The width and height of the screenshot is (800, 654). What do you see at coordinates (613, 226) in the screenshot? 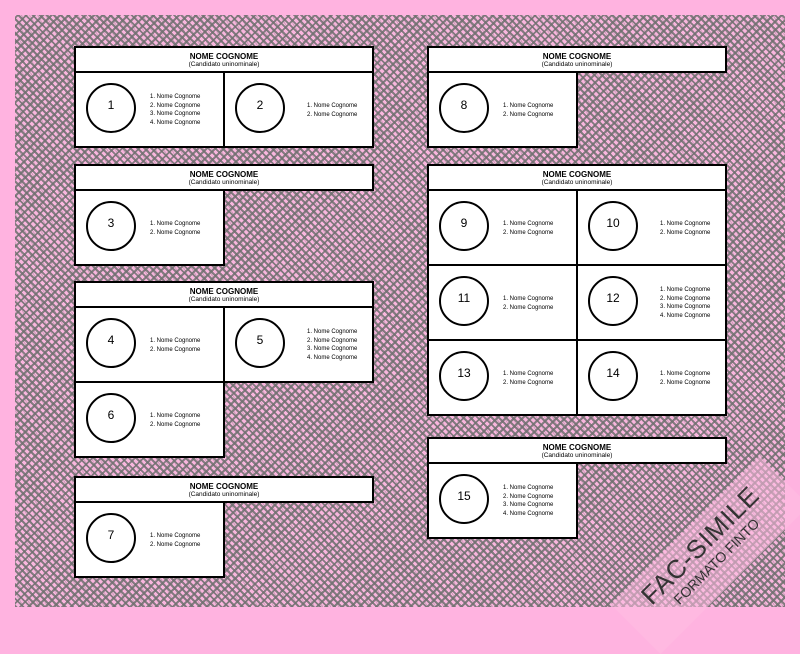
I see `party-symbol-circle: 10` at bounding box center [613, 226].